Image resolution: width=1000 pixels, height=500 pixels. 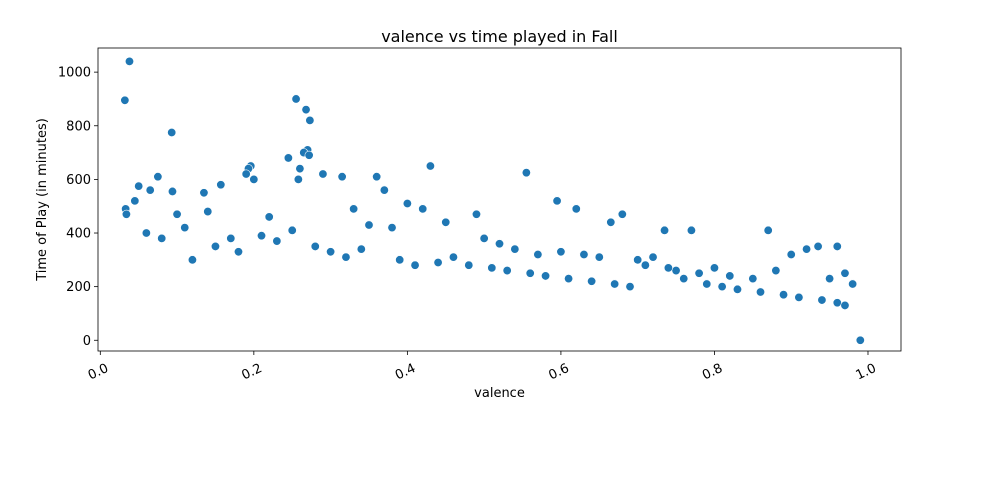 What do you see at coordinates (559, 372) in the screenshot?
I see `x-tick-label: 0.6` at bounding box center [559, 372].